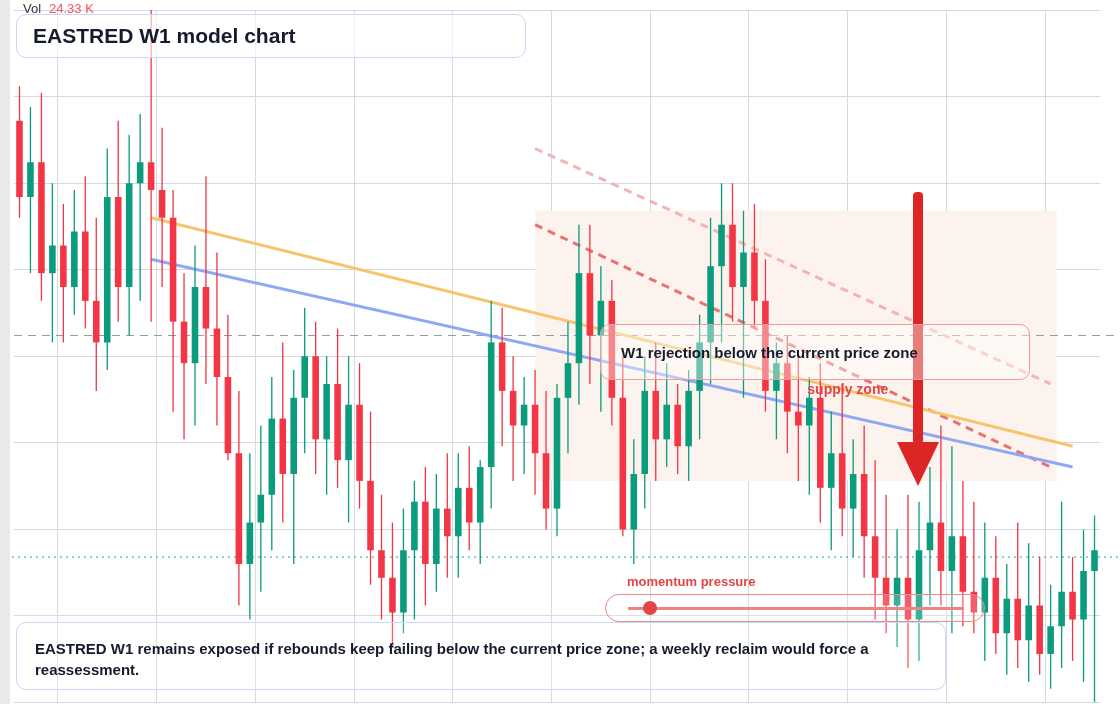 Image resolution: width=1120 pixels, height=704 pixels. I want to click on annotation: Vol, so click(32, 8).